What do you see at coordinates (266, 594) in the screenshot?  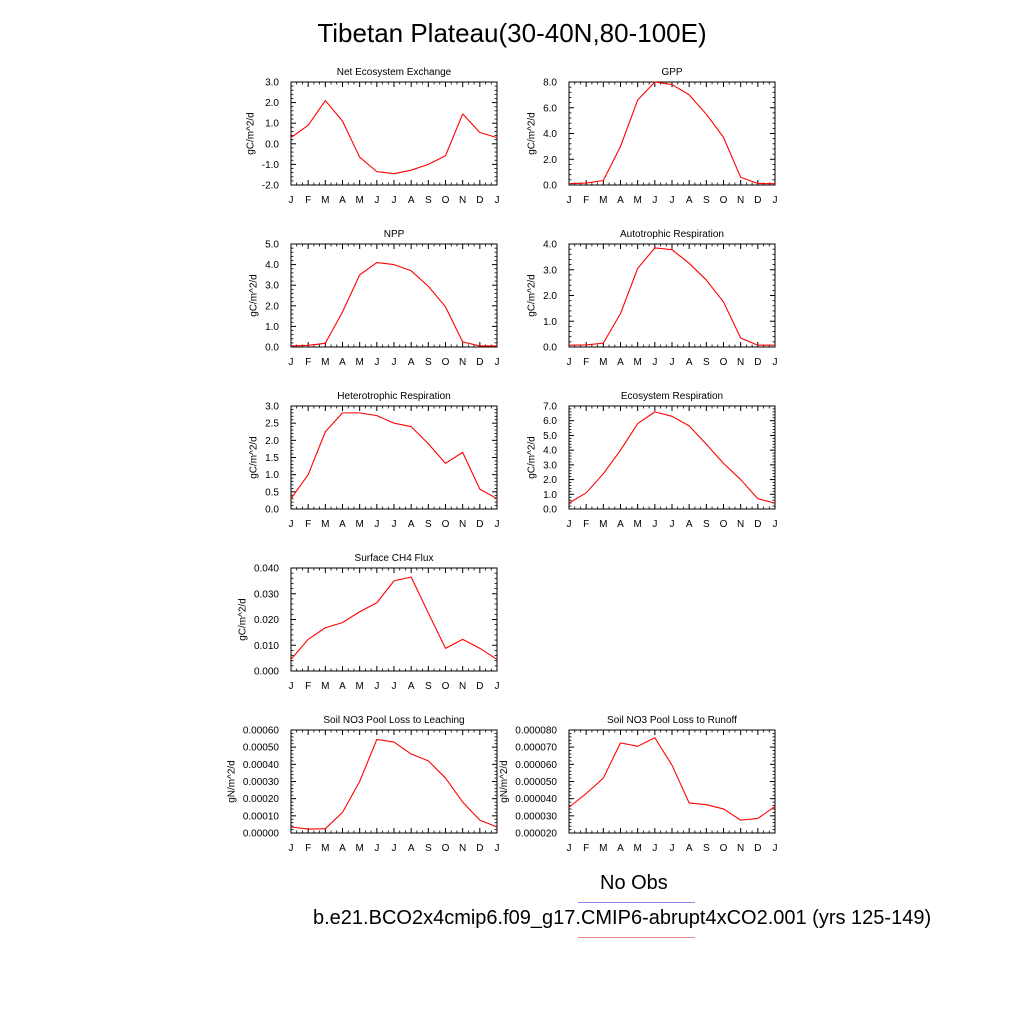 I see `y-tick-label: 0.030` at bounding box center [266, 594].